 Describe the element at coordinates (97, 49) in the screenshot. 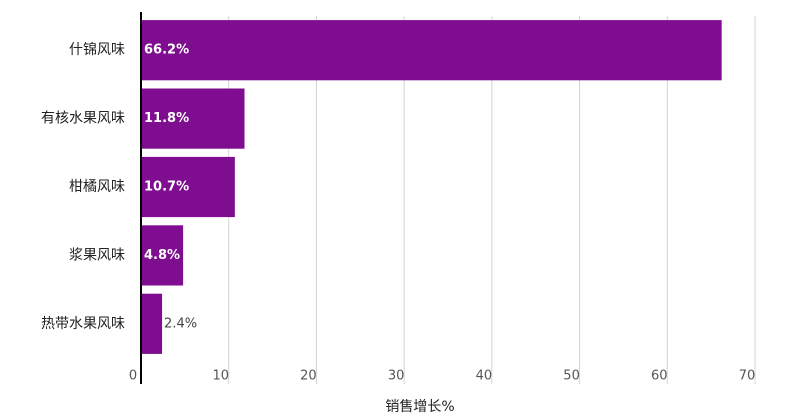

I see `y-tick-label: 什锦风味` at that location.